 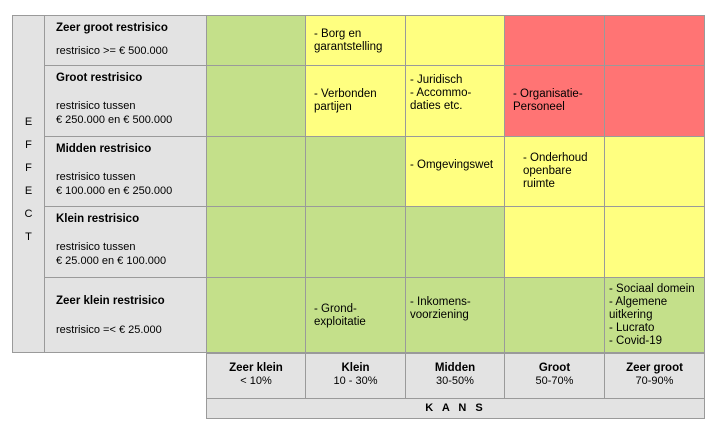 I want to click on row-desc: restrisico >= € 500.000, so click(x=112, y=51).